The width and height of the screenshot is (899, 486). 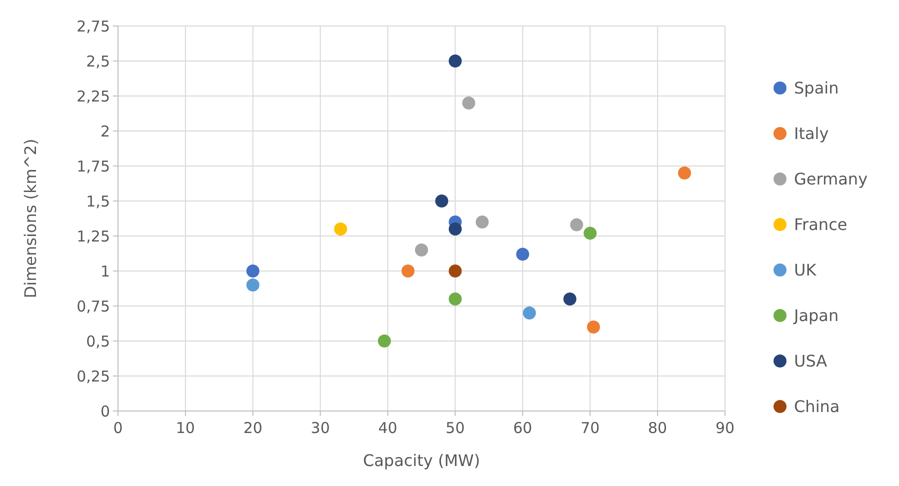 I want to click on x-tick-label: 80, so click(x=658, y=428).